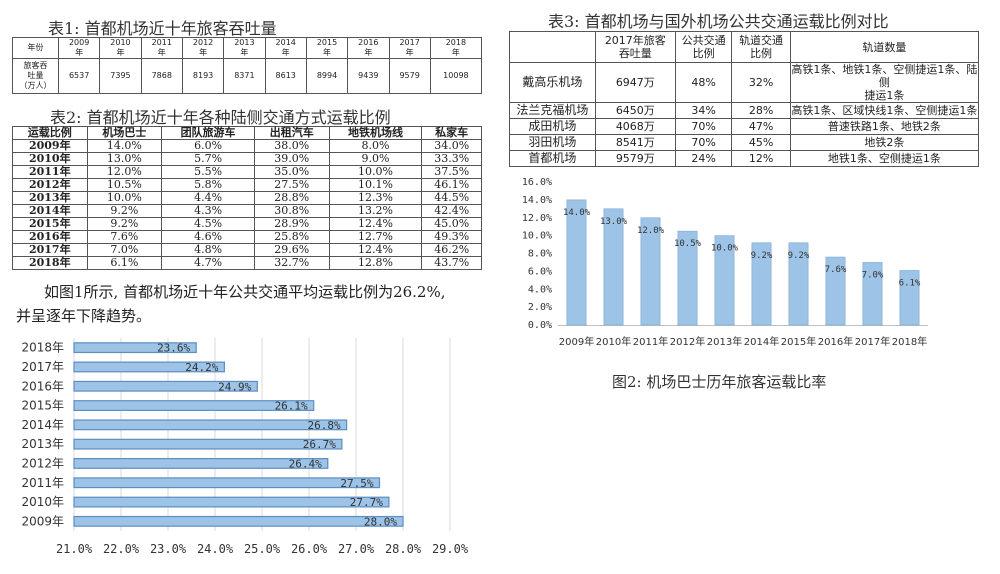 This screenshot has height=574, width=1000. Describe the element at coordinates (208, 133) in the screenshot. I see `table2-header-cell: 团队旅游车` at that location.